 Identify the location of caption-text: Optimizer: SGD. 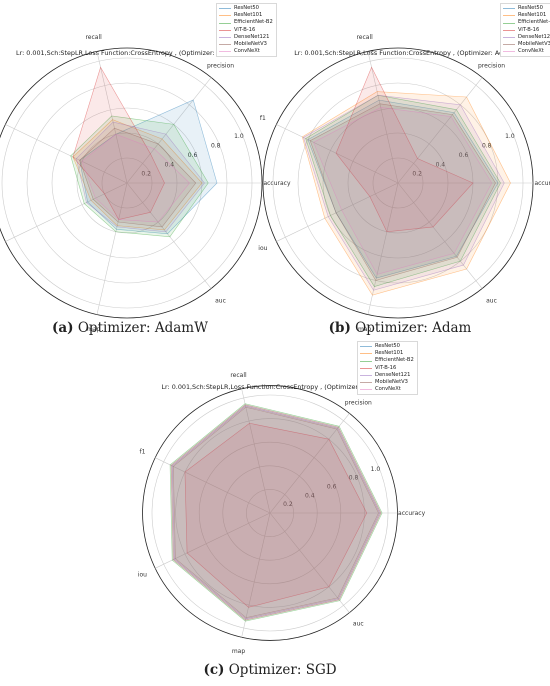
(282, 670).